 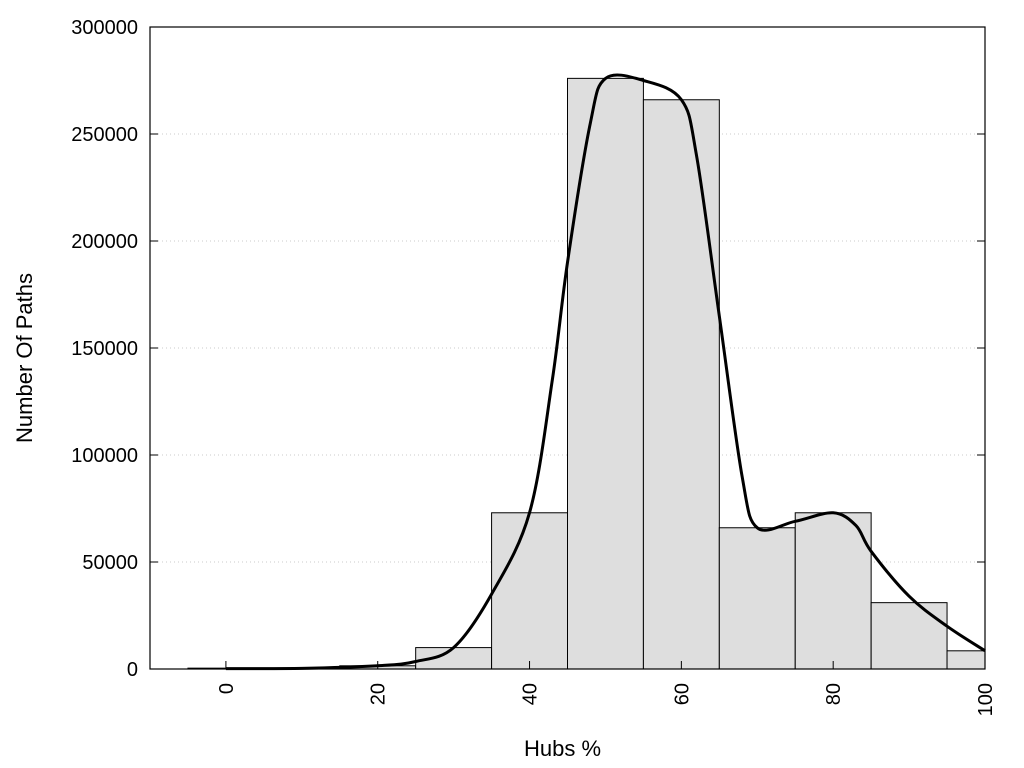 What do you see at coordinates (104, 28) in the screenshot?
I see `y-tick-label: 300000` at bounding box center [104, 28].